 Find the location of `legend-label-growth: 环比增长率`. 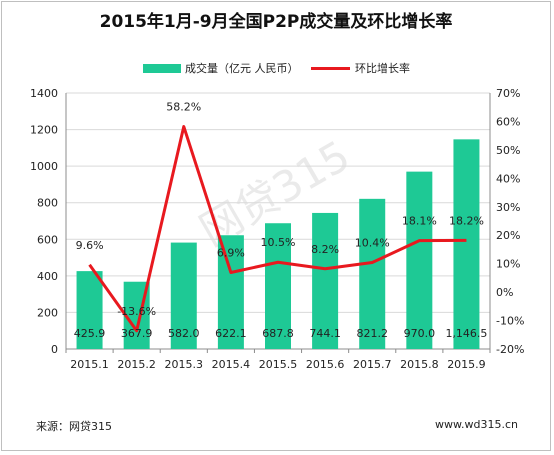

legend-label-growth: 环比增长率 is located at coordinates (382, 68).